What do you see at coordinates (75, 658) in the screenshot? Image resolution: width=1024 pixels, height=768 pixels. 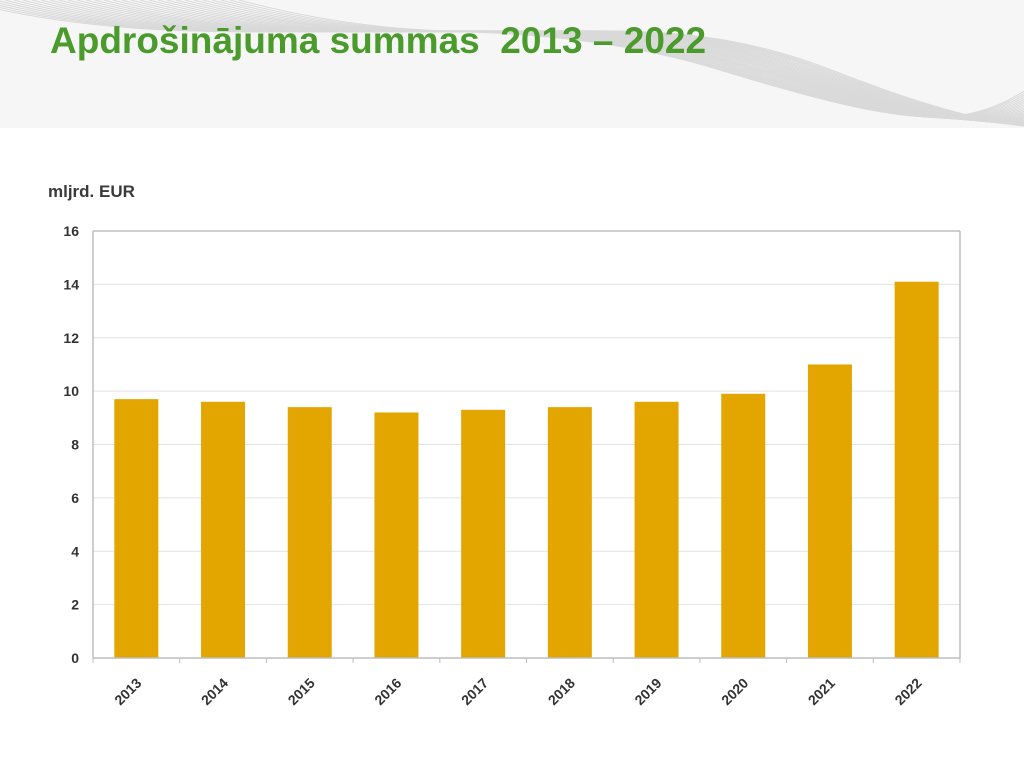 I see `y-tick-label: 0` at bounding box center [75, 658].